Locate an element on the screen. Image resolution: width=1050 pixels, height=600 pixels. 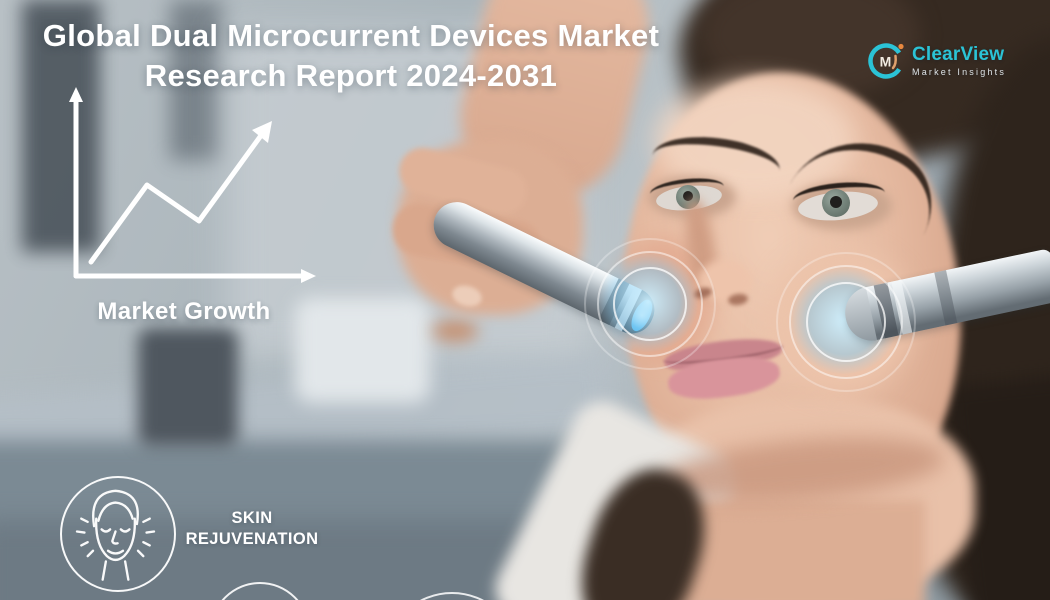
clearview-logo-icon: M is located at coordinates (886, 61).